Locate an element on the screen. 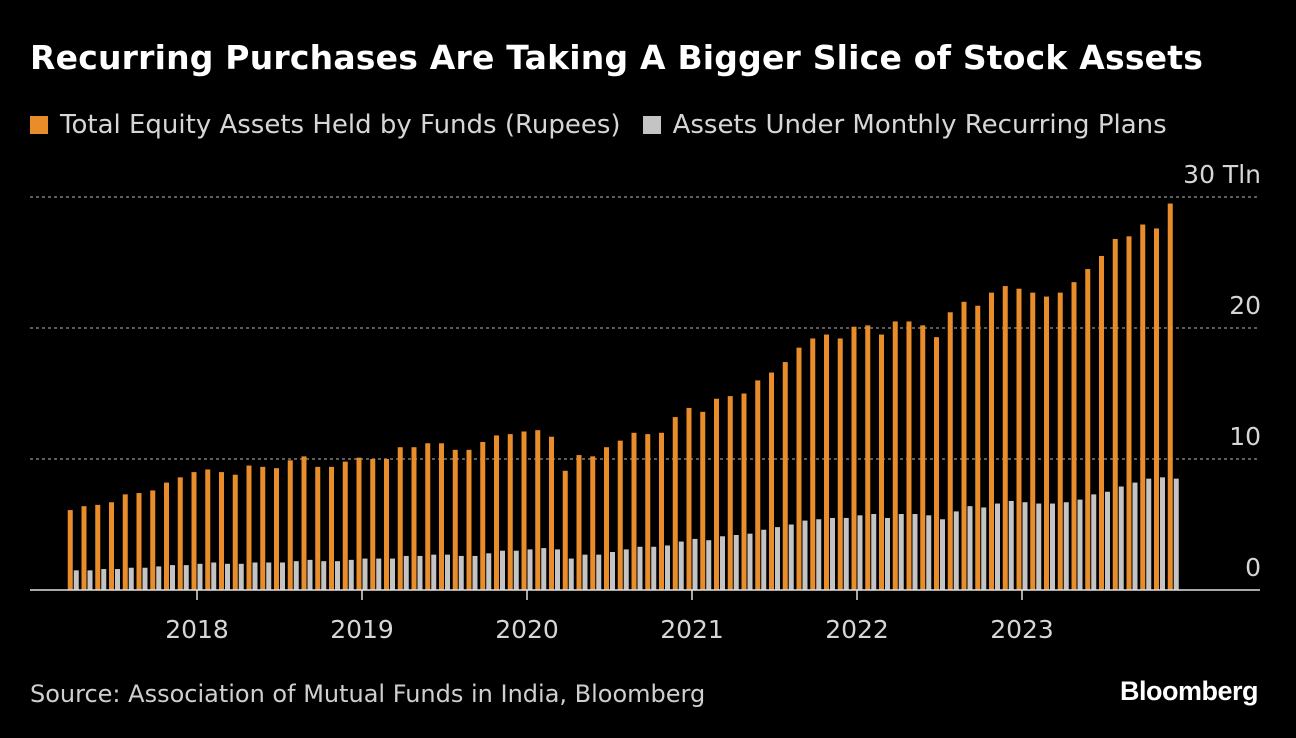 The image size is (1296, 738). y-tick-label-0: 0 is located at coordinates (1253, 567).